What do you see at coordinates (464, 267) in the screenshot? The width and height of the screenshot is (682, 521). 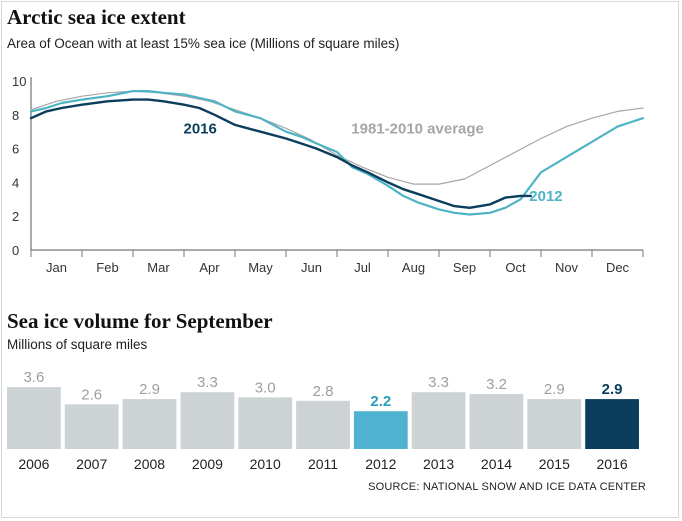 I see `x-tick-label: Sep` at bounding box center [464, 267].